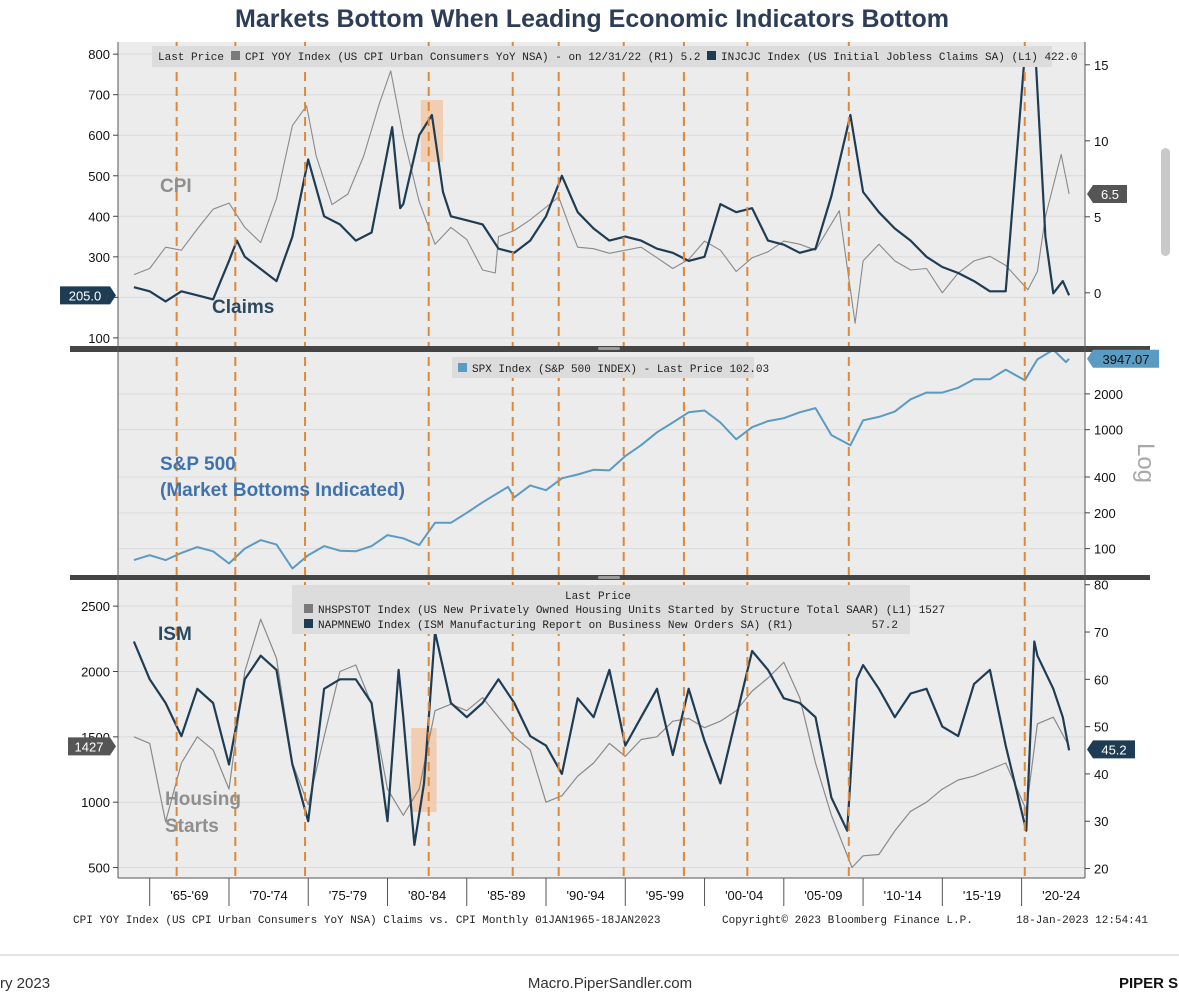  I want to click on svg-text: 45.2, so click(1113, 749).